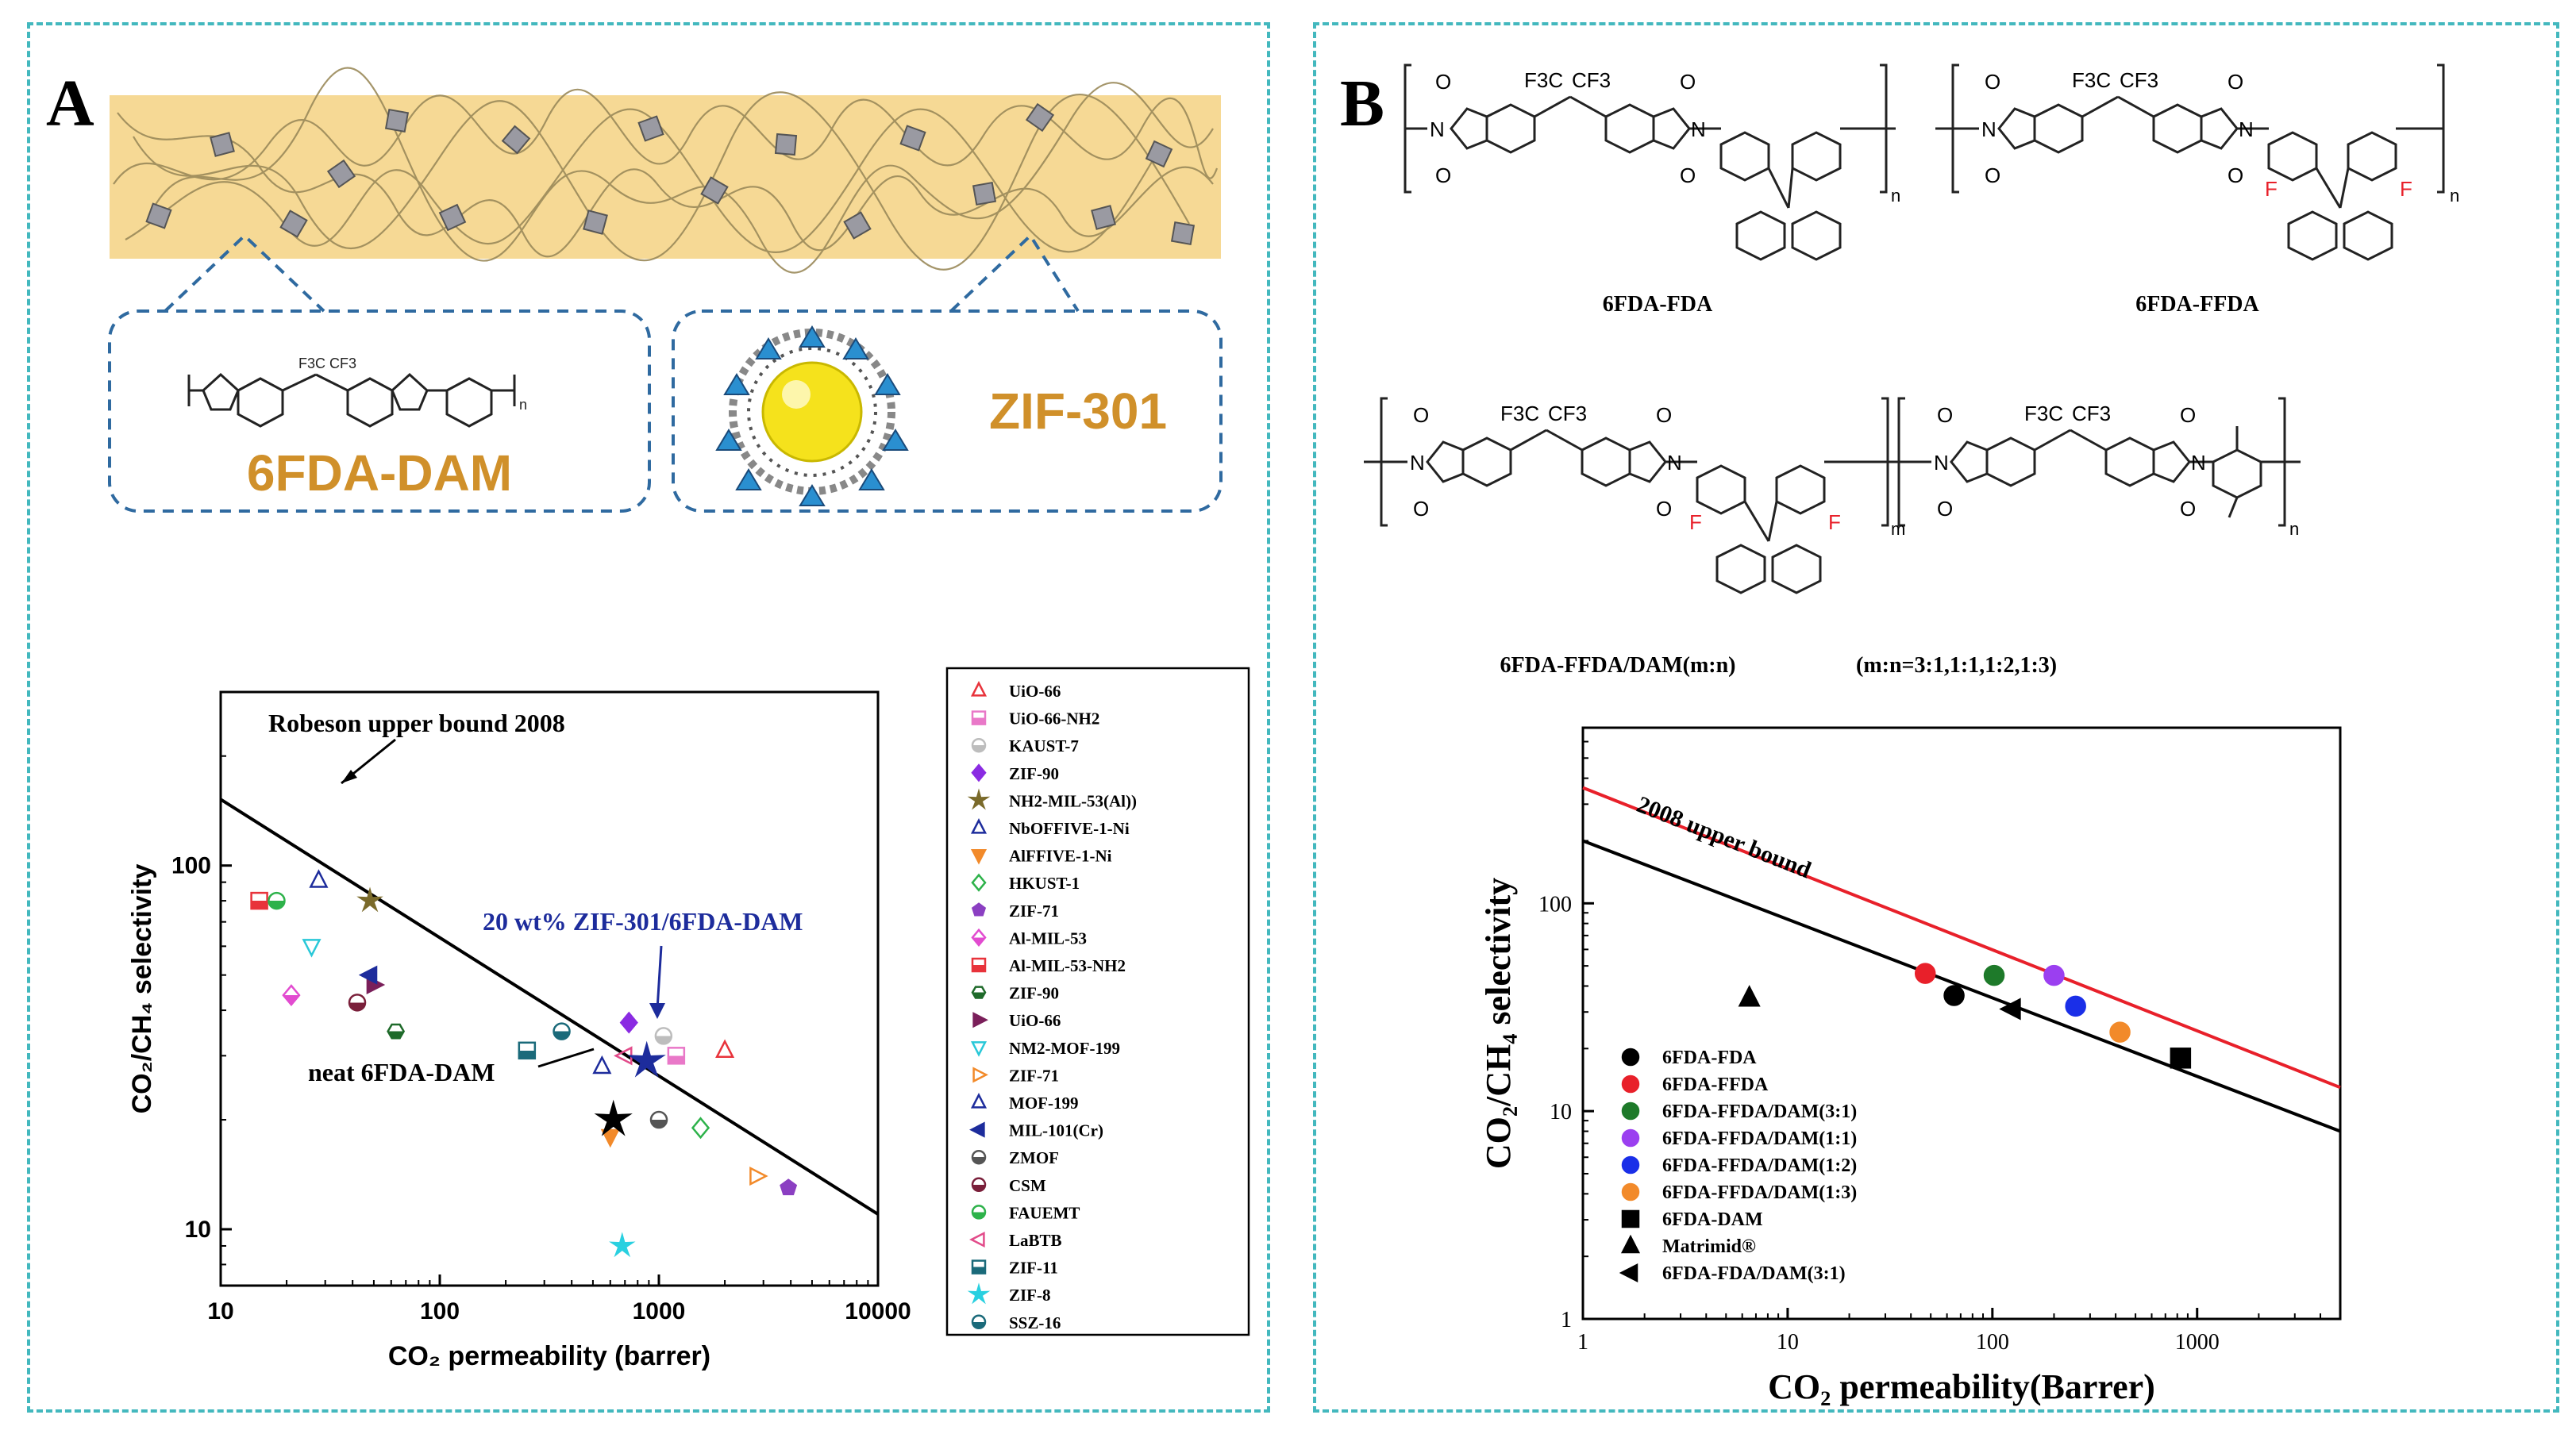 The height and width of the screenshot is (1434, 2576). What do you see at coordinates (1992, 82) in the screenshot?
I see `s2-o-top-left: O` at bounding box center [1992, 82].